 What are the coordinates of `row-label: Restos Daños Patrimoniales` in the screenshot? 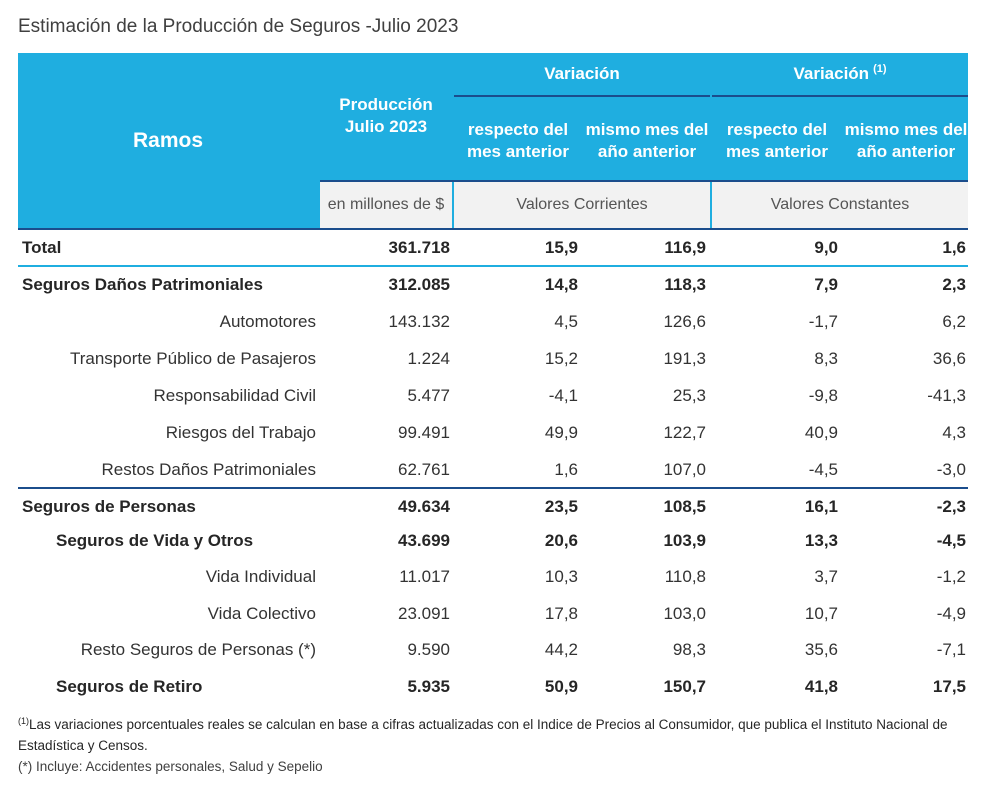 It's located at (208, 469).